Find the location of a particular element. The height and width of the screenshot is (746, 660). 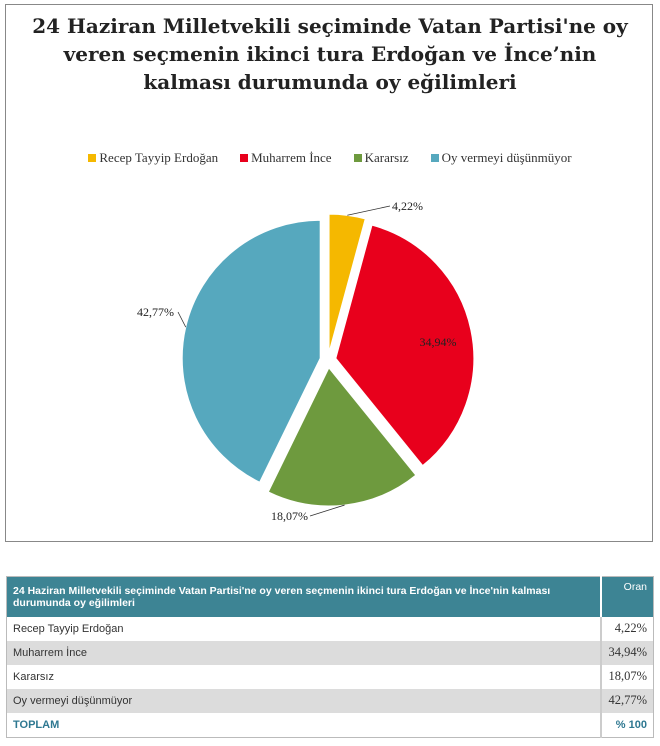

data-label: 42,77% is located at coordinates (155, 312).